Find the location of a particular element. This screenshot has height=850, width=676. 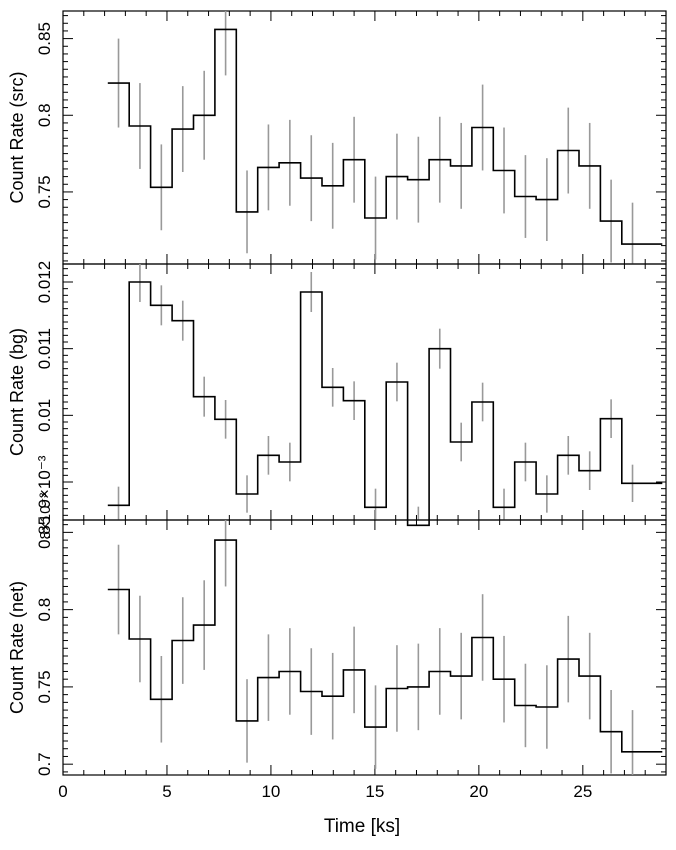

y-tick-label: 0.7 is located at coordinates (44, 764).